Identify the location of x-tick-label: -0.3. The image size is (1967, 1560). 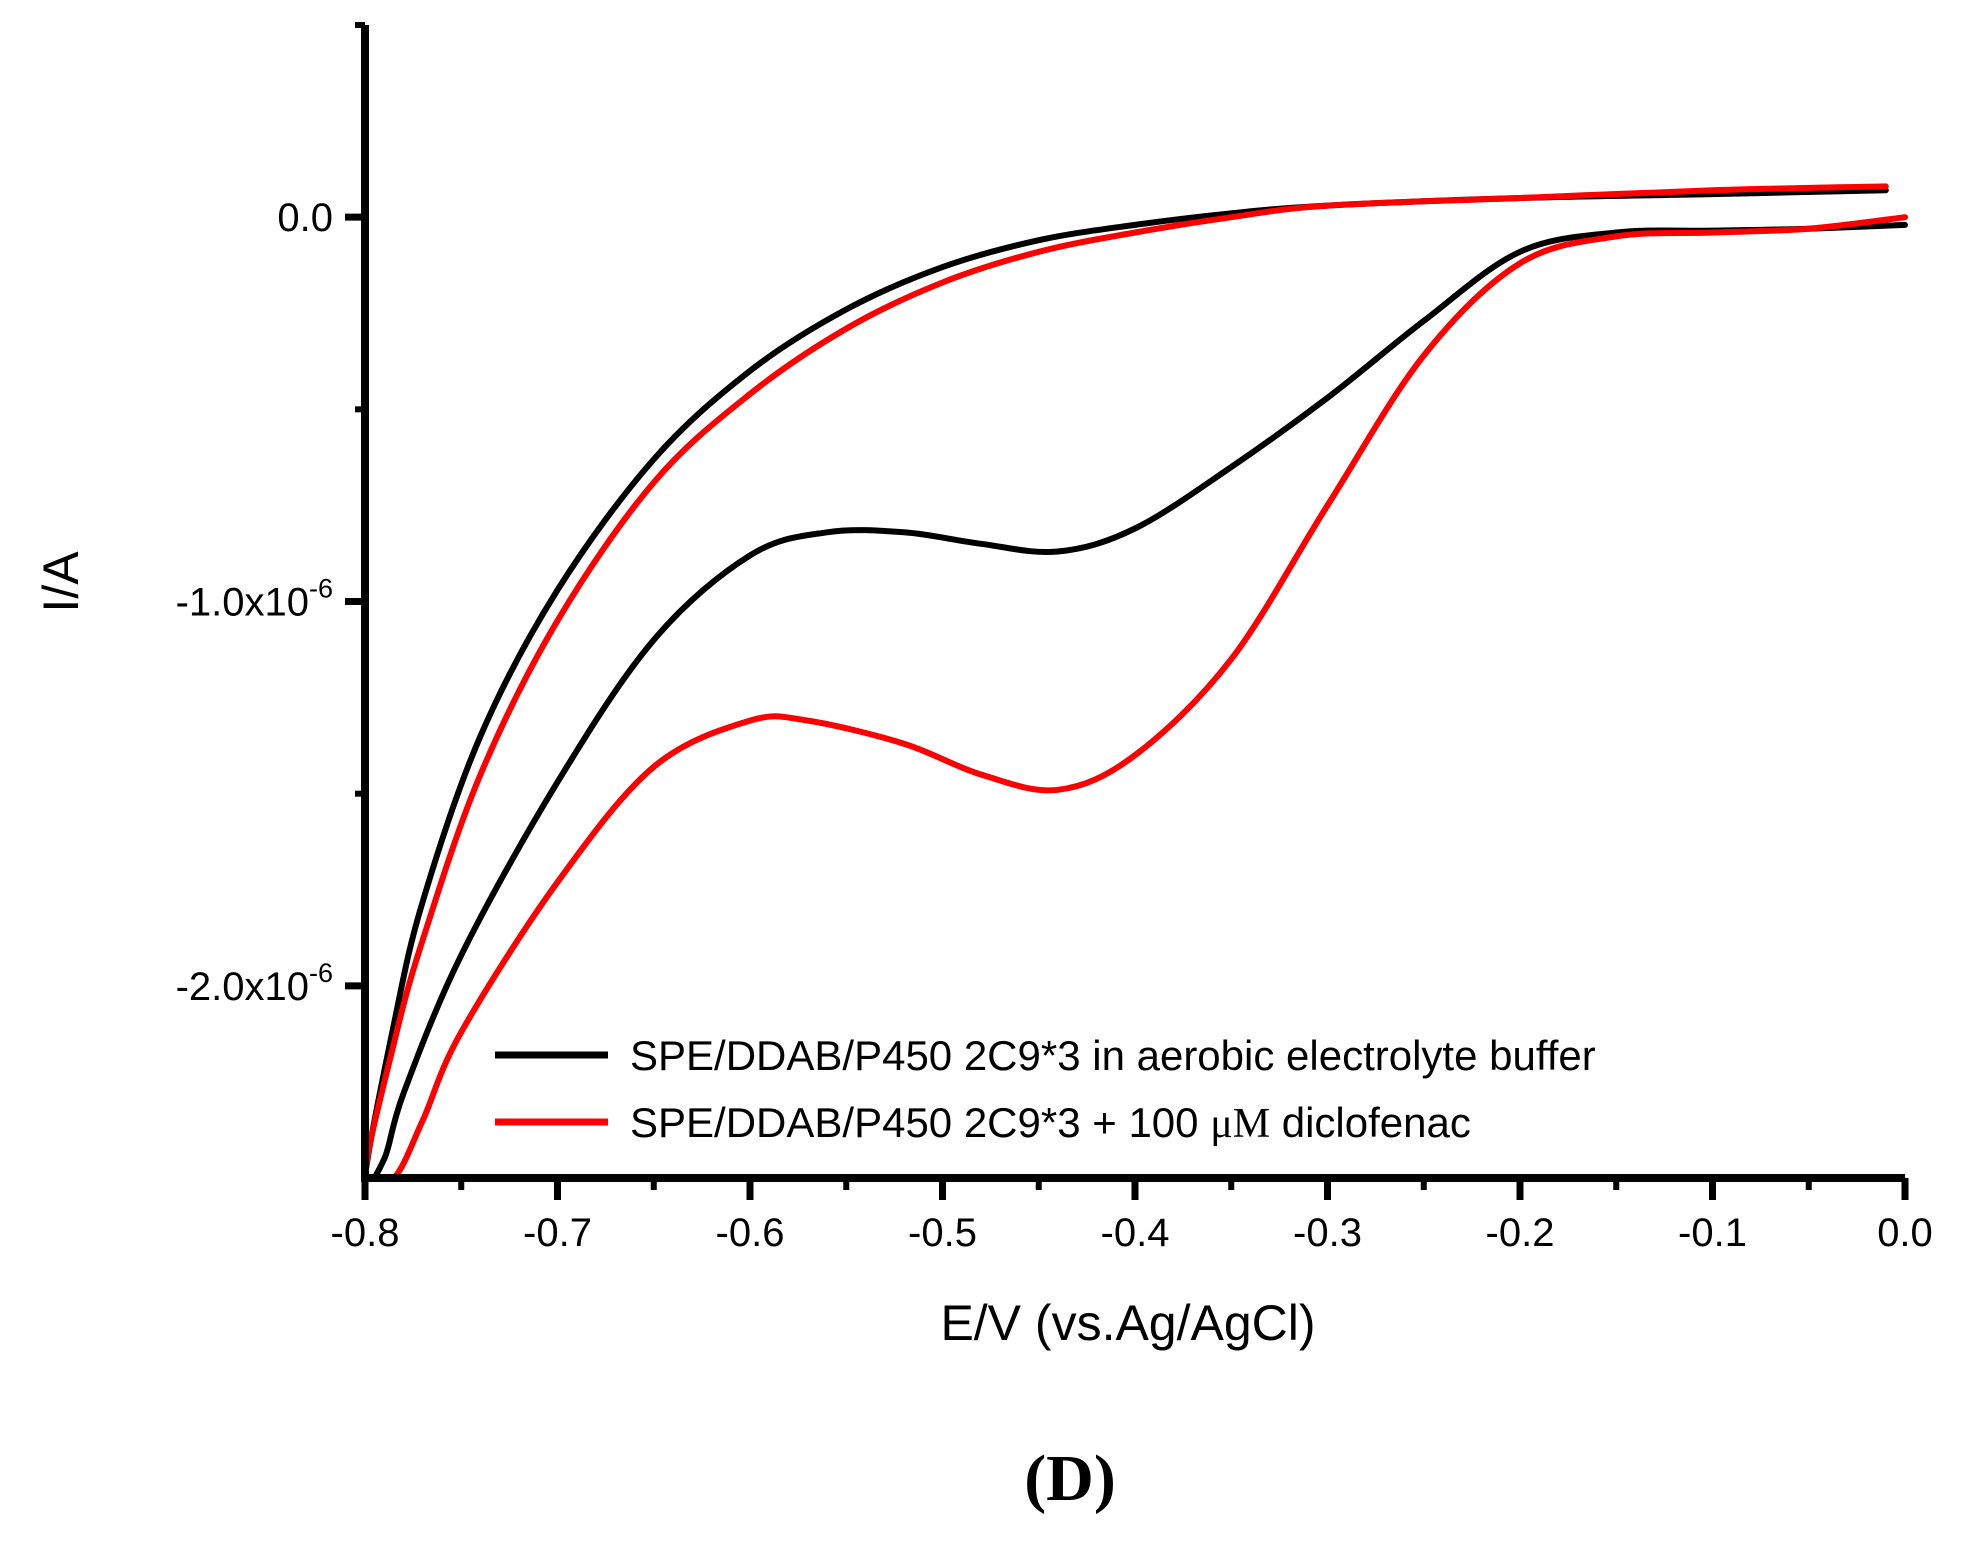
(1327, 1233).